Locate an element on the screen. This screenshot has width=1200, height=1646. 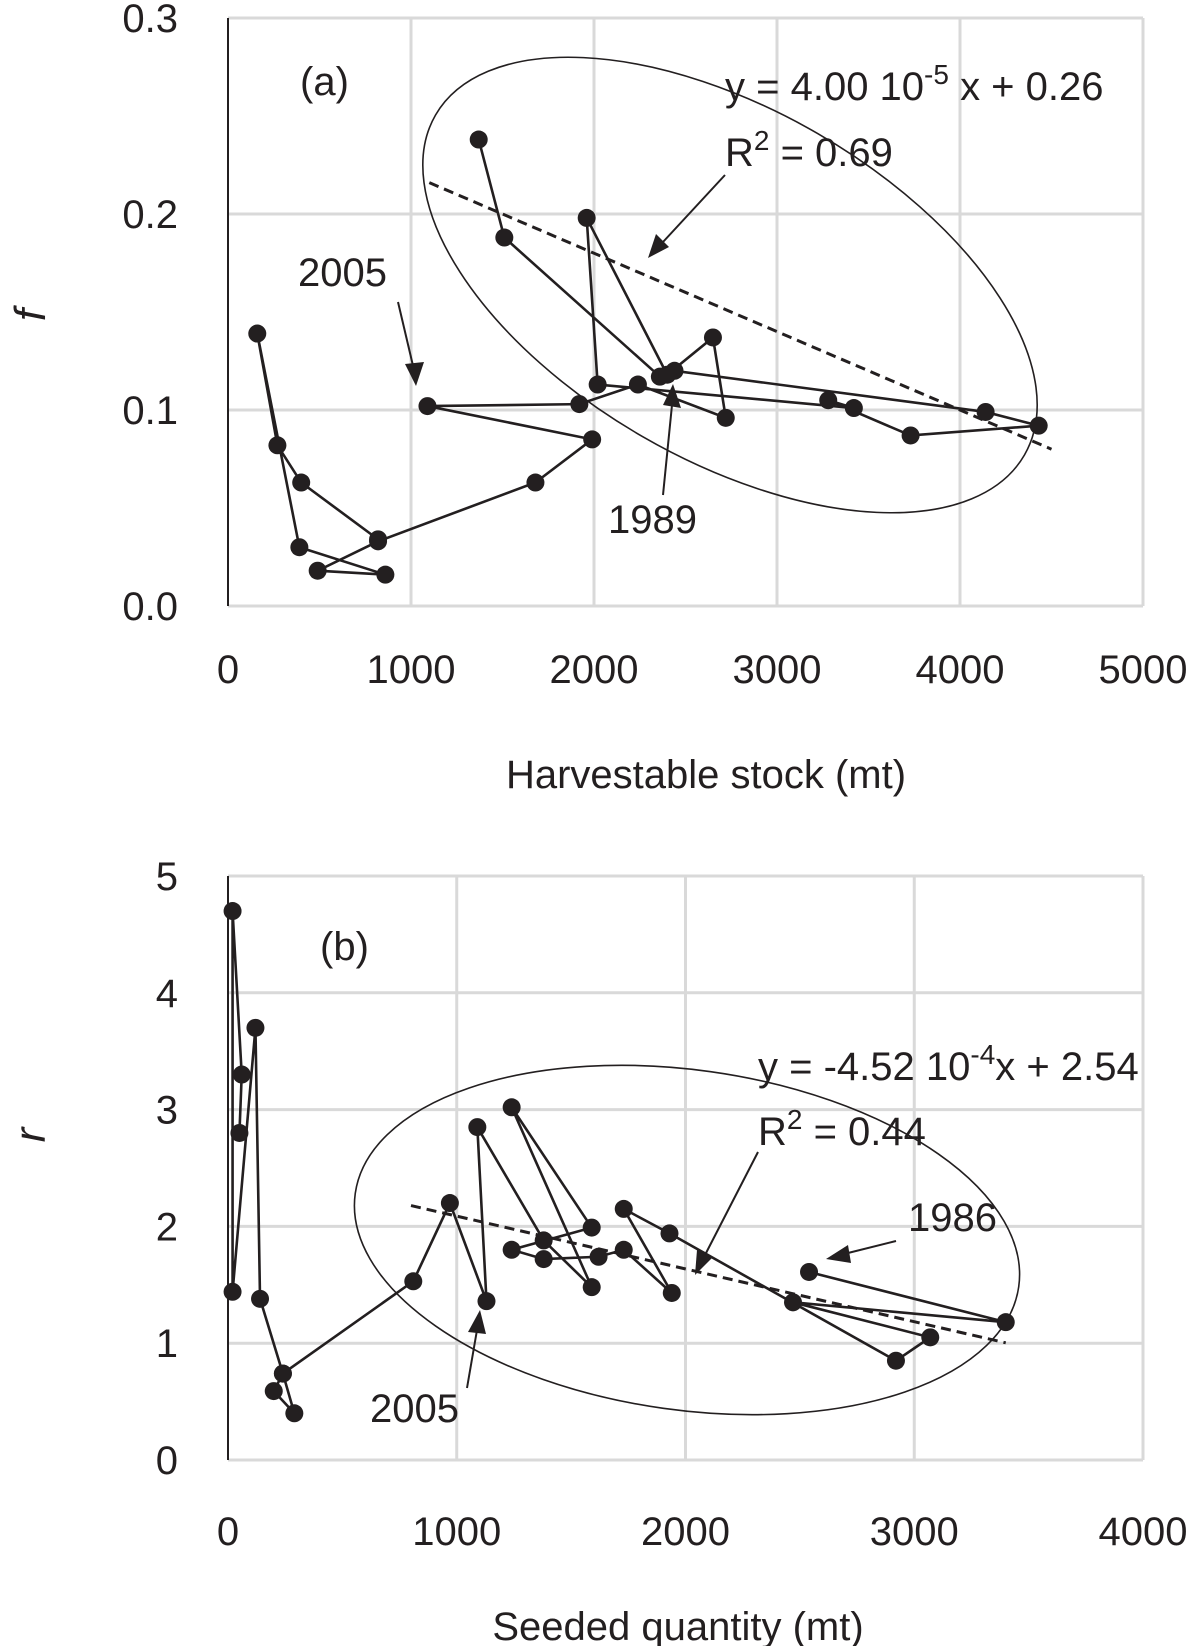
panel-b-y-axis-label: r is located at coordinates (30, 1133).